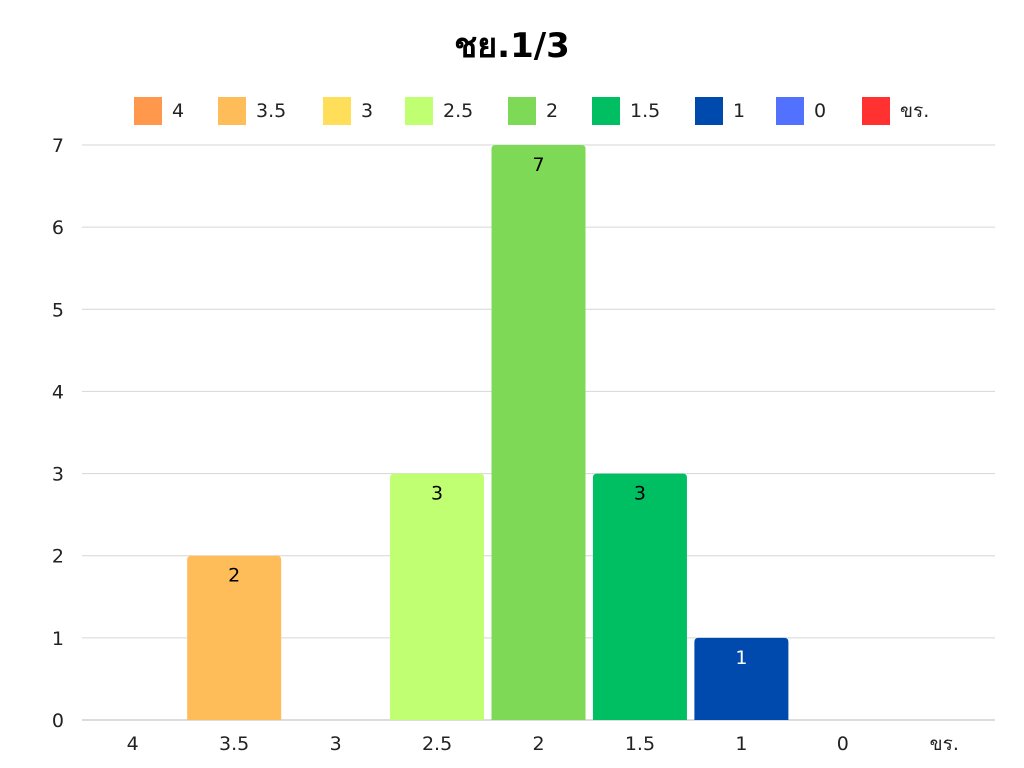  I want to click on chart-title: ชย.1/3, so click(512, 46).